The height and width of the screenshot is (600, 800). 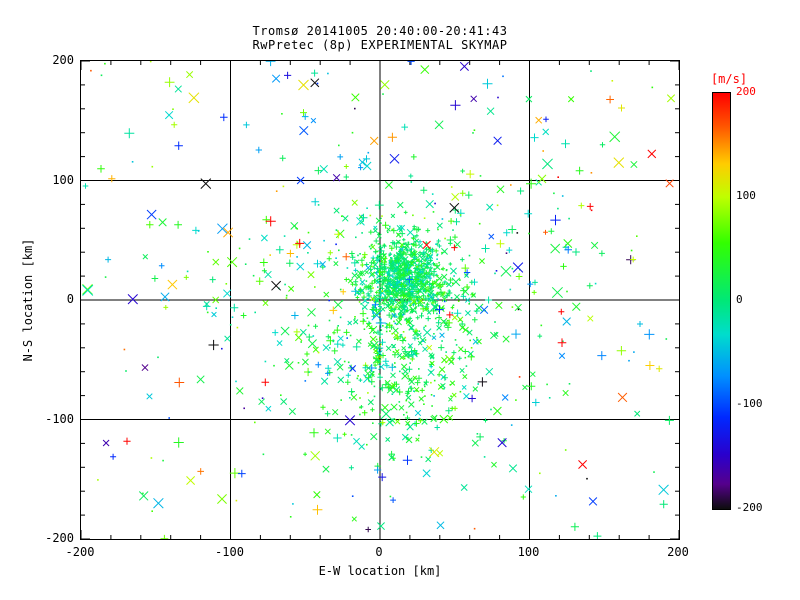 What do you see at coordinates (746, 91) in the screenshot?
I see `colorbar-tick-label: 200` at bounding box center [746, 91].